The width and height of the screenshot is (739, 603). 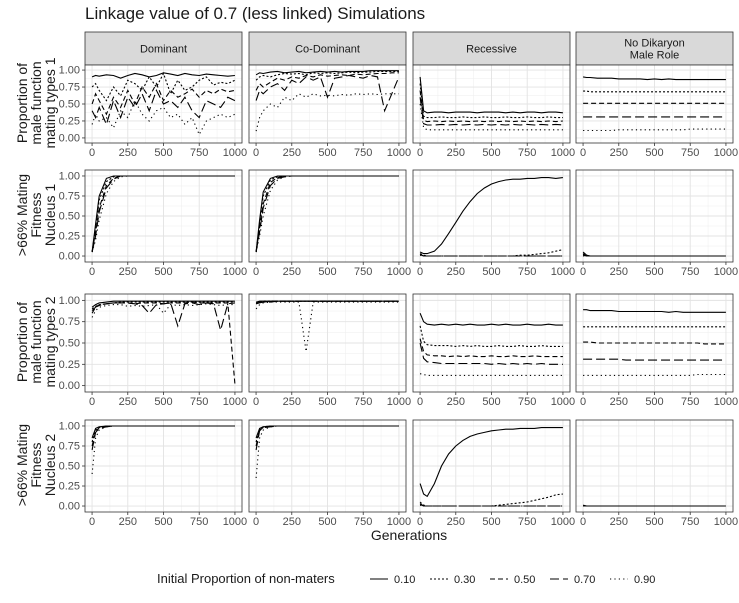 I want to click on facet-strip-label: Recessive, so click(x=491, y=50).